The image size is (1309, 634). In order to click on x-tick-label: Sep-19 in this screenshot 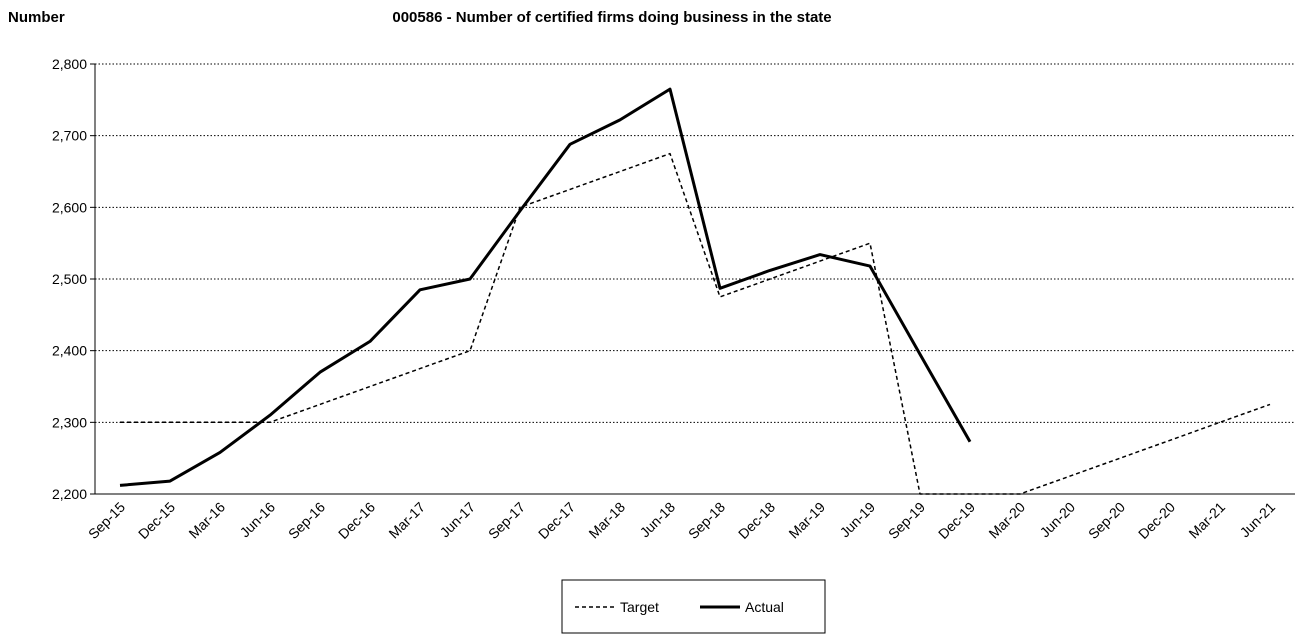, I will do `click(906, 520)`.